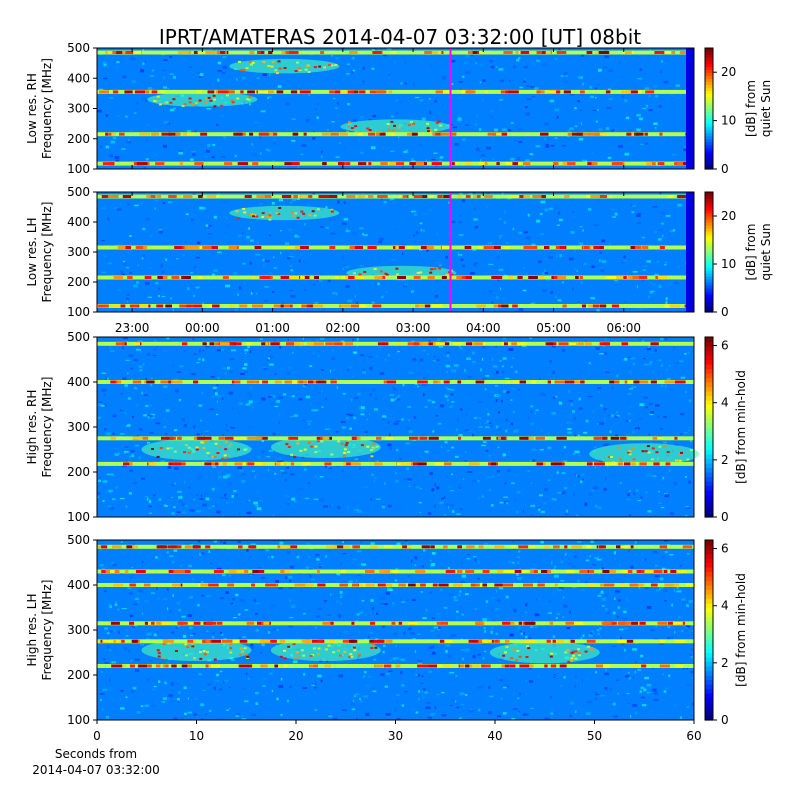 The height and width of the screenshot is (800, 800). Describe the element at coordinates (196, 736) in the screenshot. I see `x-tick-label: 10` at that location.